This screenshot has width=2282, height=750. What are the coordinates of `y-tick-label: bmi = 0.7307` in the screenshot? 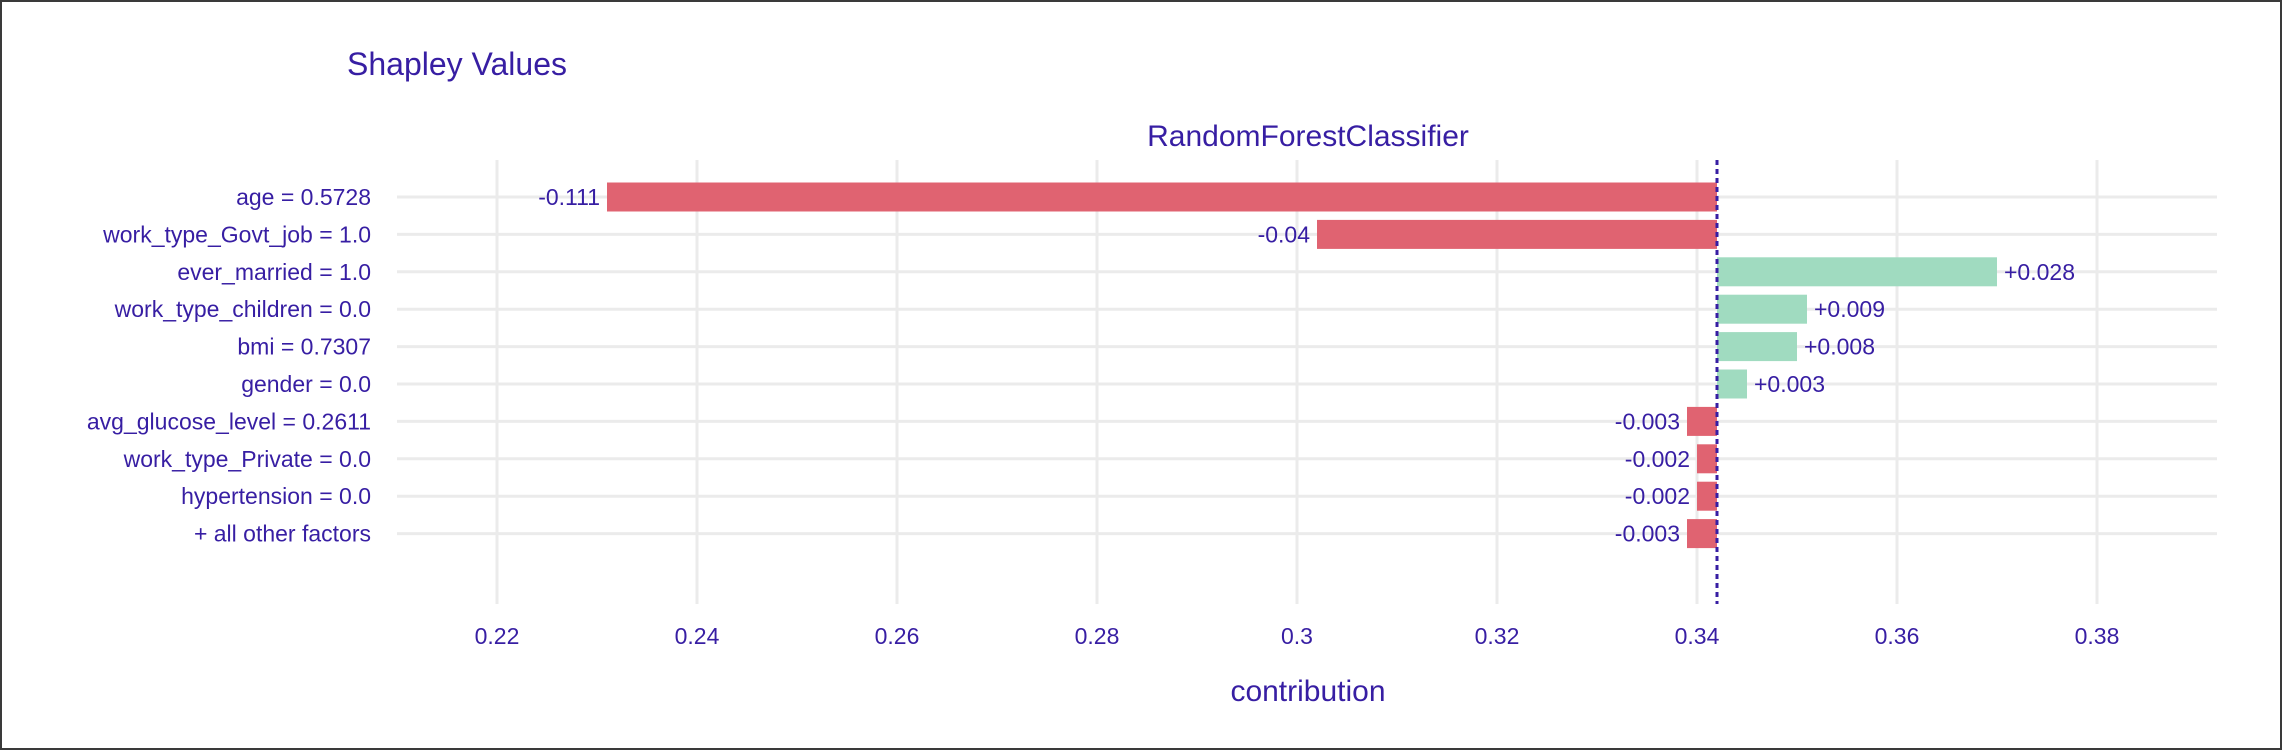 It's located at (304, 347).